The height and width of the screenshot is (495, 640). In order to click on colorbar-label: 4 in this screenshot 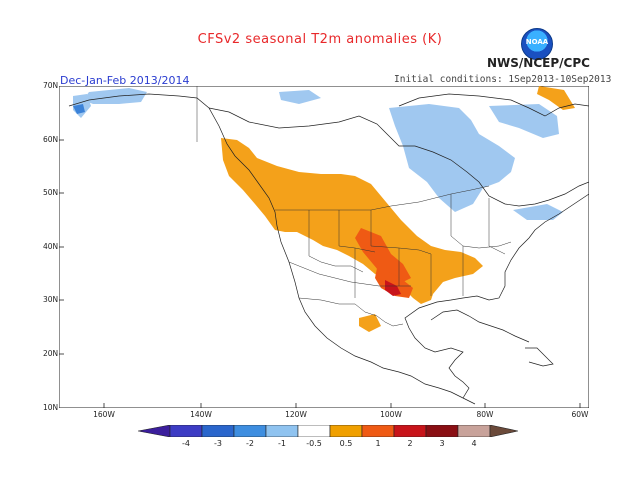, I will do `click(474, 443)`.